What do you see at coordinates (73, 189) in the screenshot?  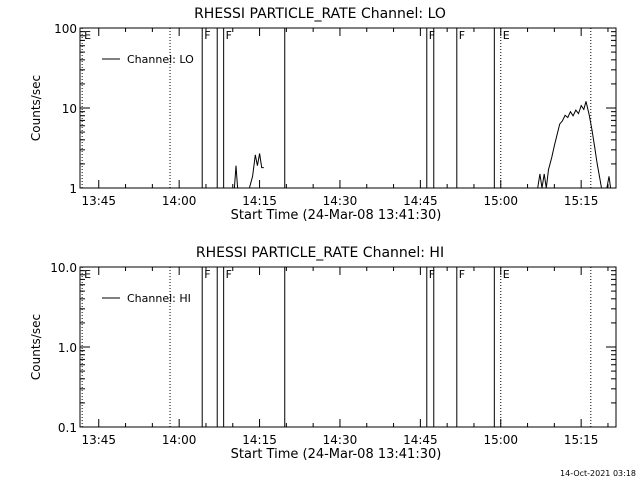 I see `y-tick-label: 1` at bounding box center [73, 189].